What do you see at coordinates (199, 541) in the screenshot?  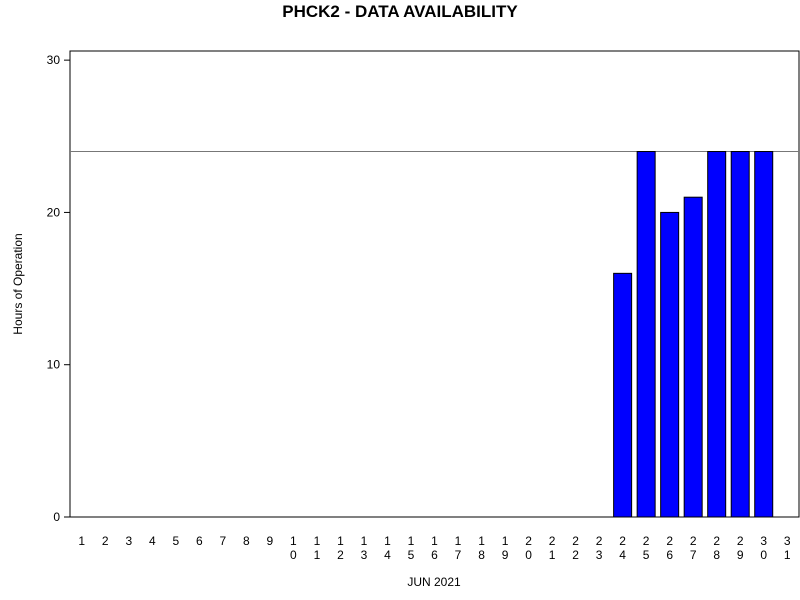 I see `x-tick-label: 6` at bounding box center [199, 541].